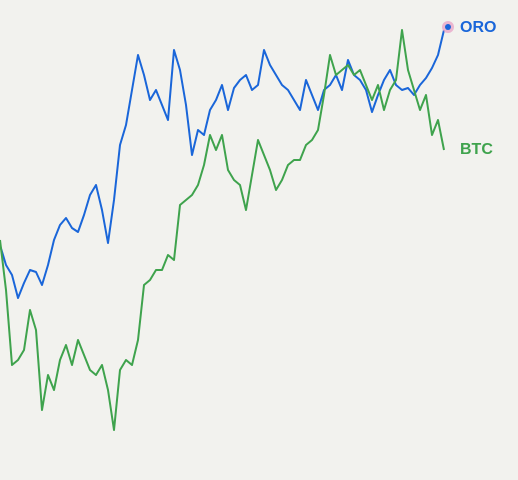 Image resolution: width=518 pixels, height=480 pixels. I want to click on series-label: BTC, so click(476, 149).